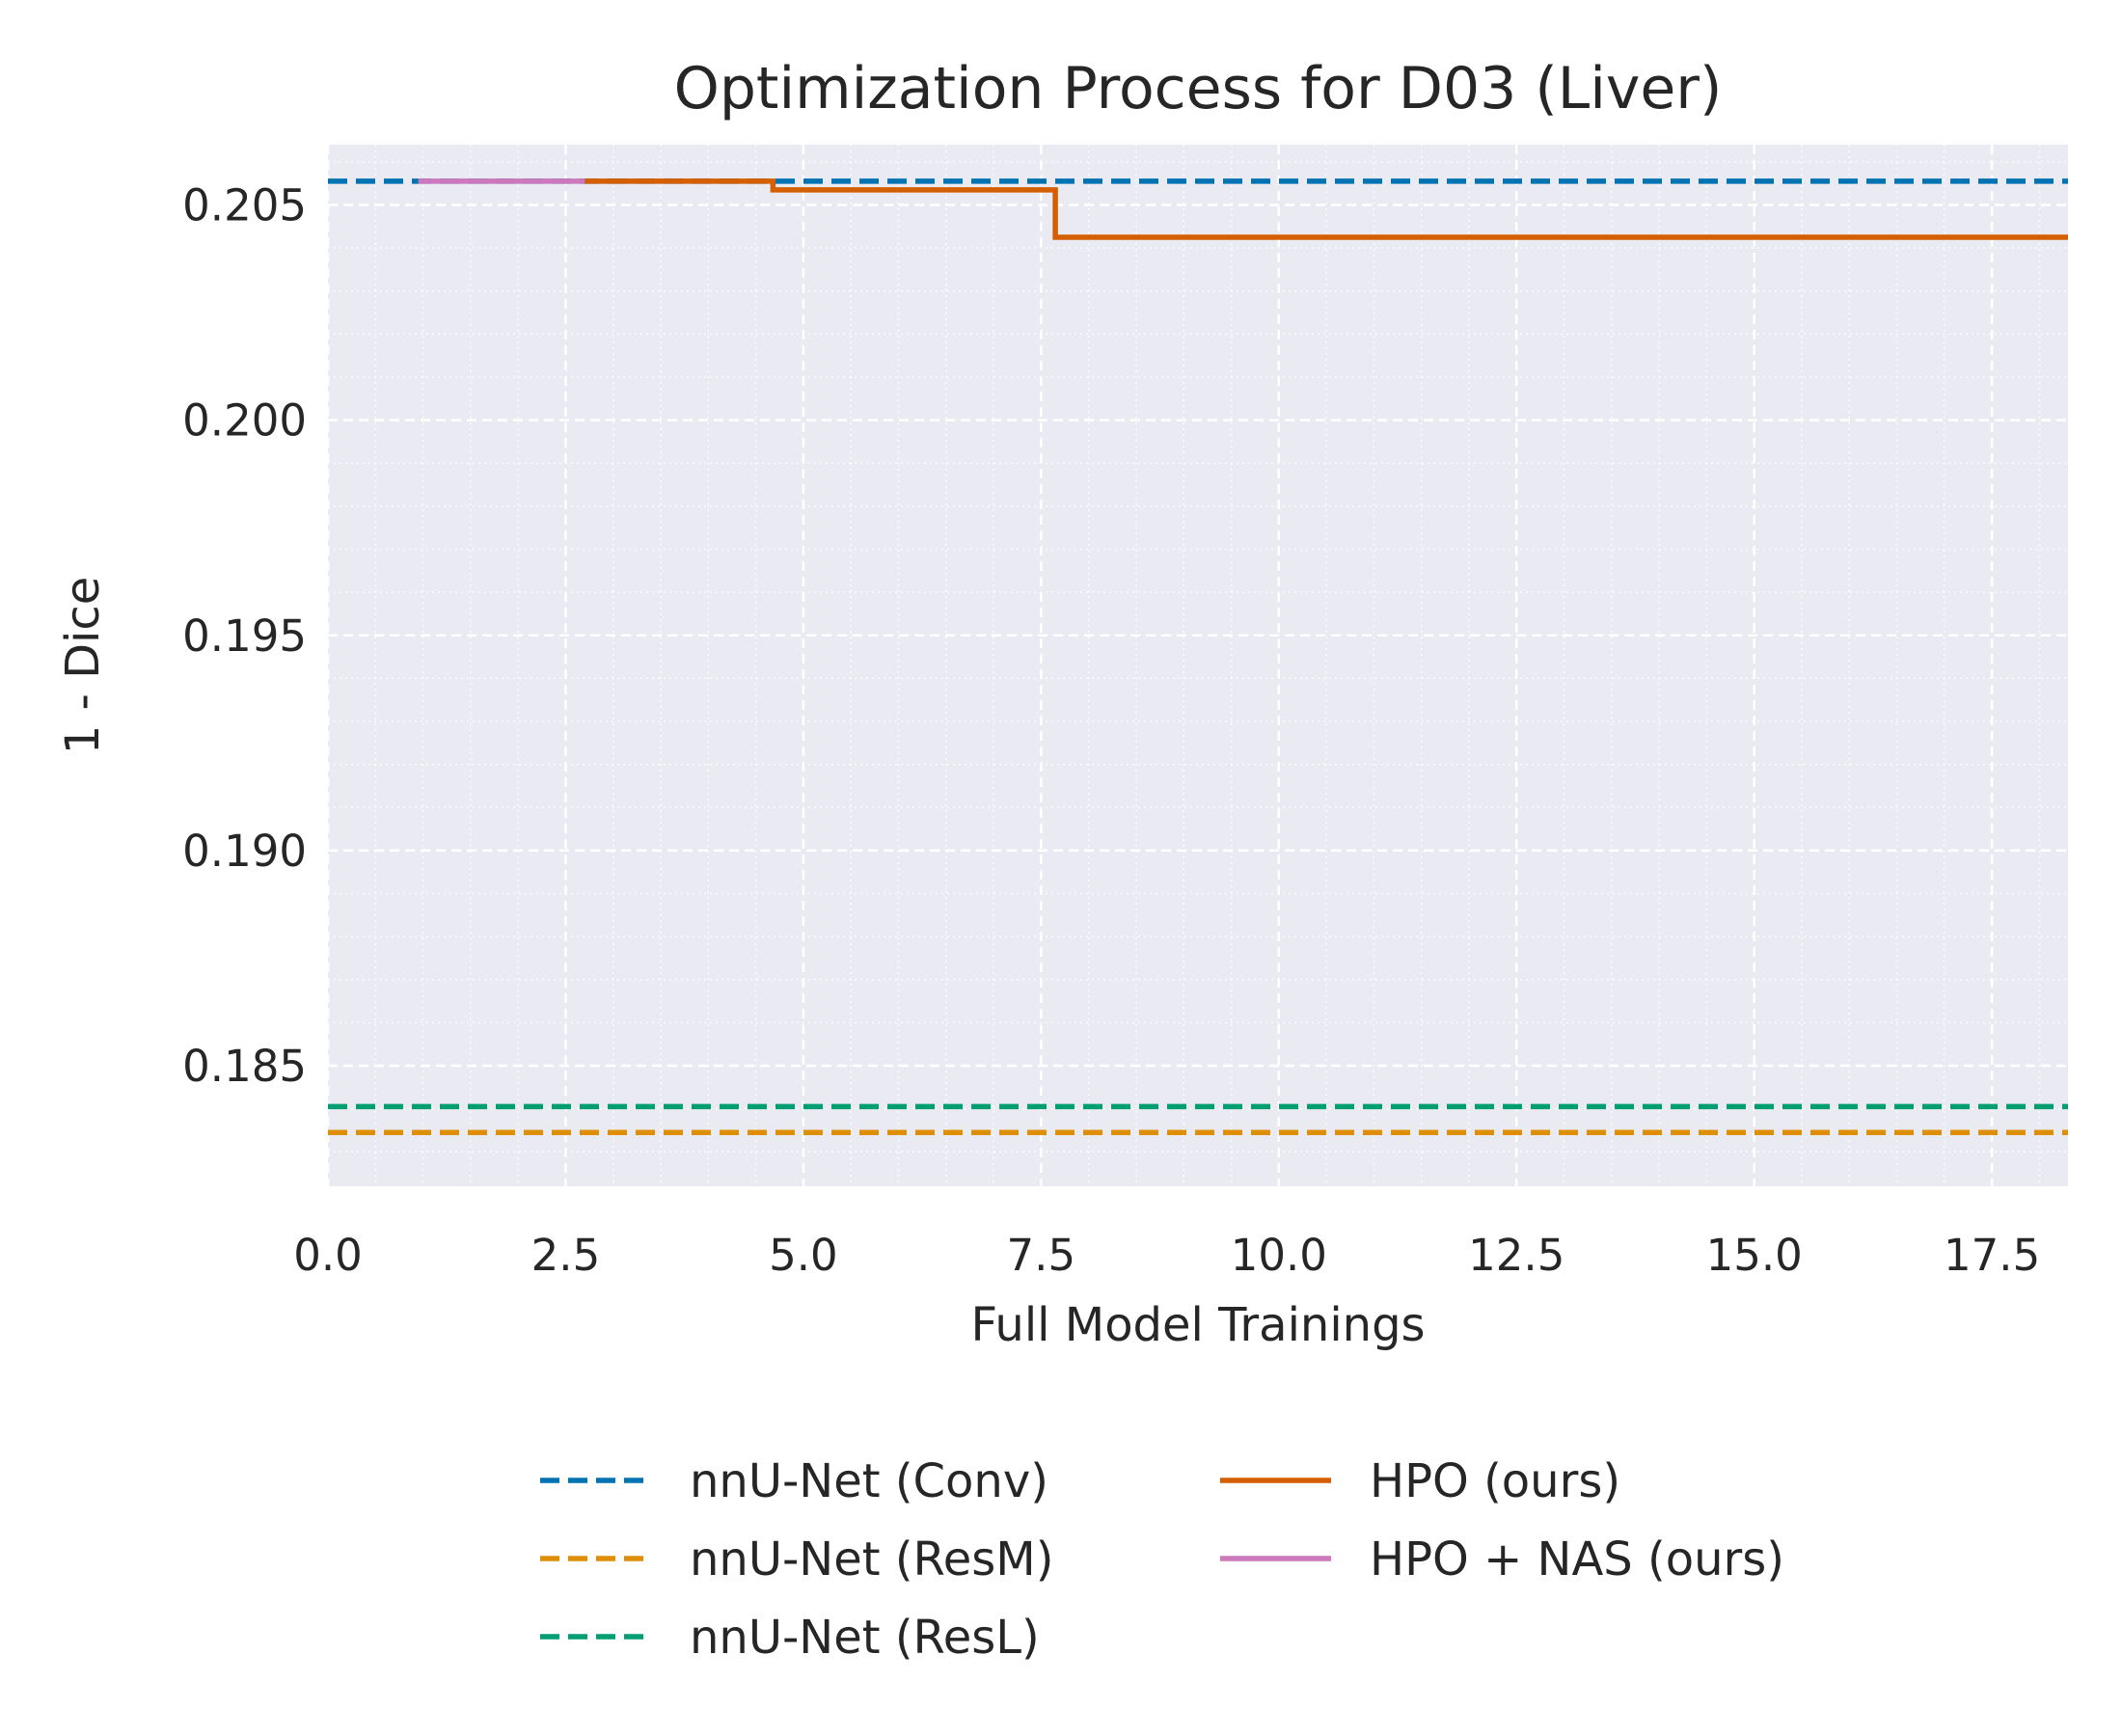 The height and width of the screenshot is (1736, 2122). Describe the element at coordinates (1041, 1256) in the screenshot. I see `x-tick-label: 7.5` at that location.